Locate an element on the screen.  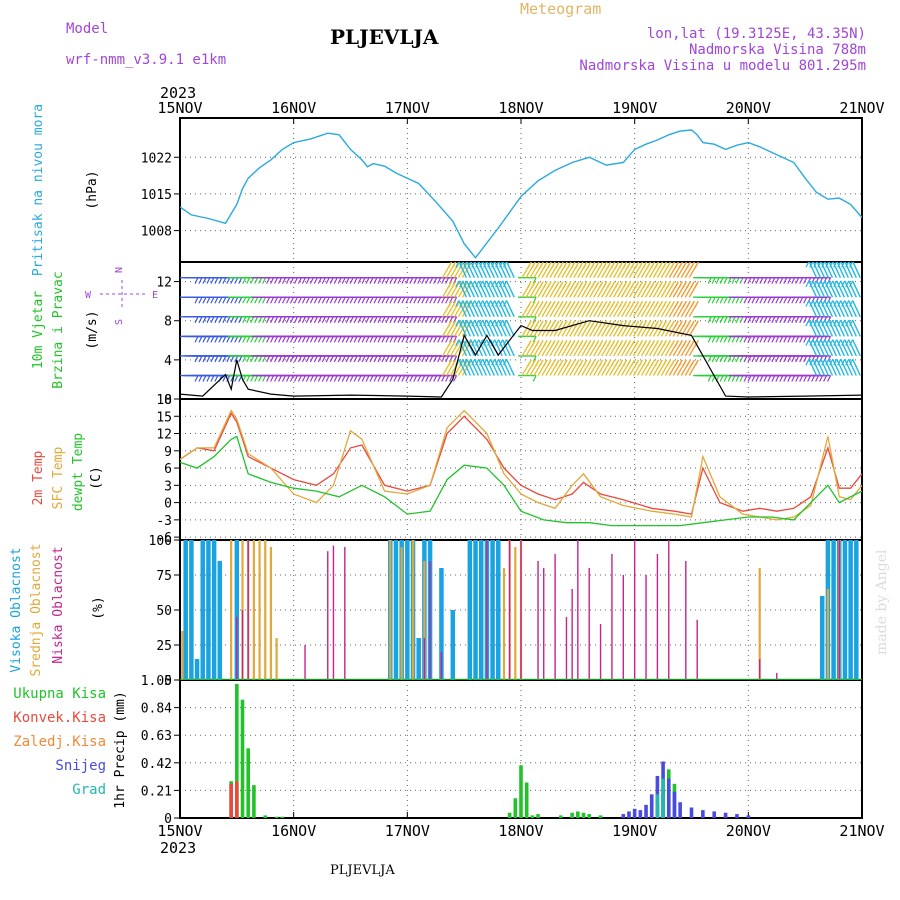
snow-bar is located at coordinates (623, 816).